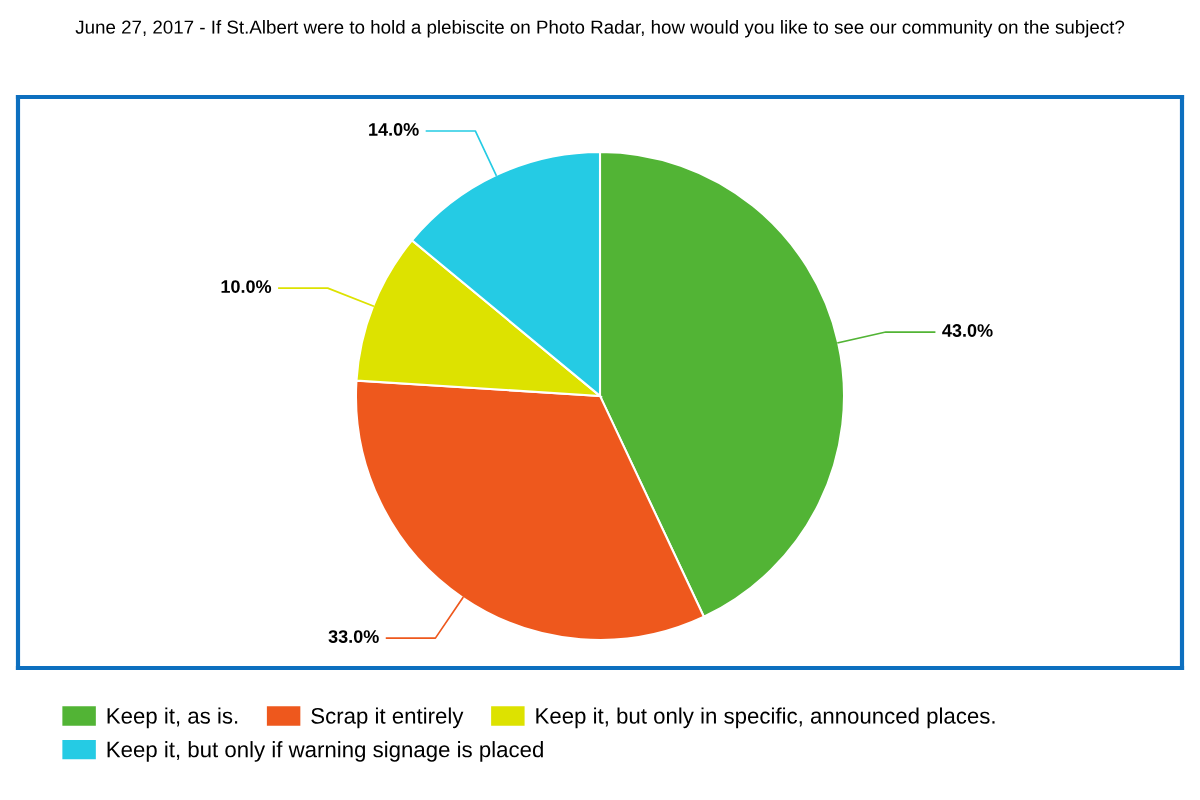 This screenshot has width=1200, height=800. I want to click on legend-label: Keep it, but only if warning signage is placed, so click(325, 751).